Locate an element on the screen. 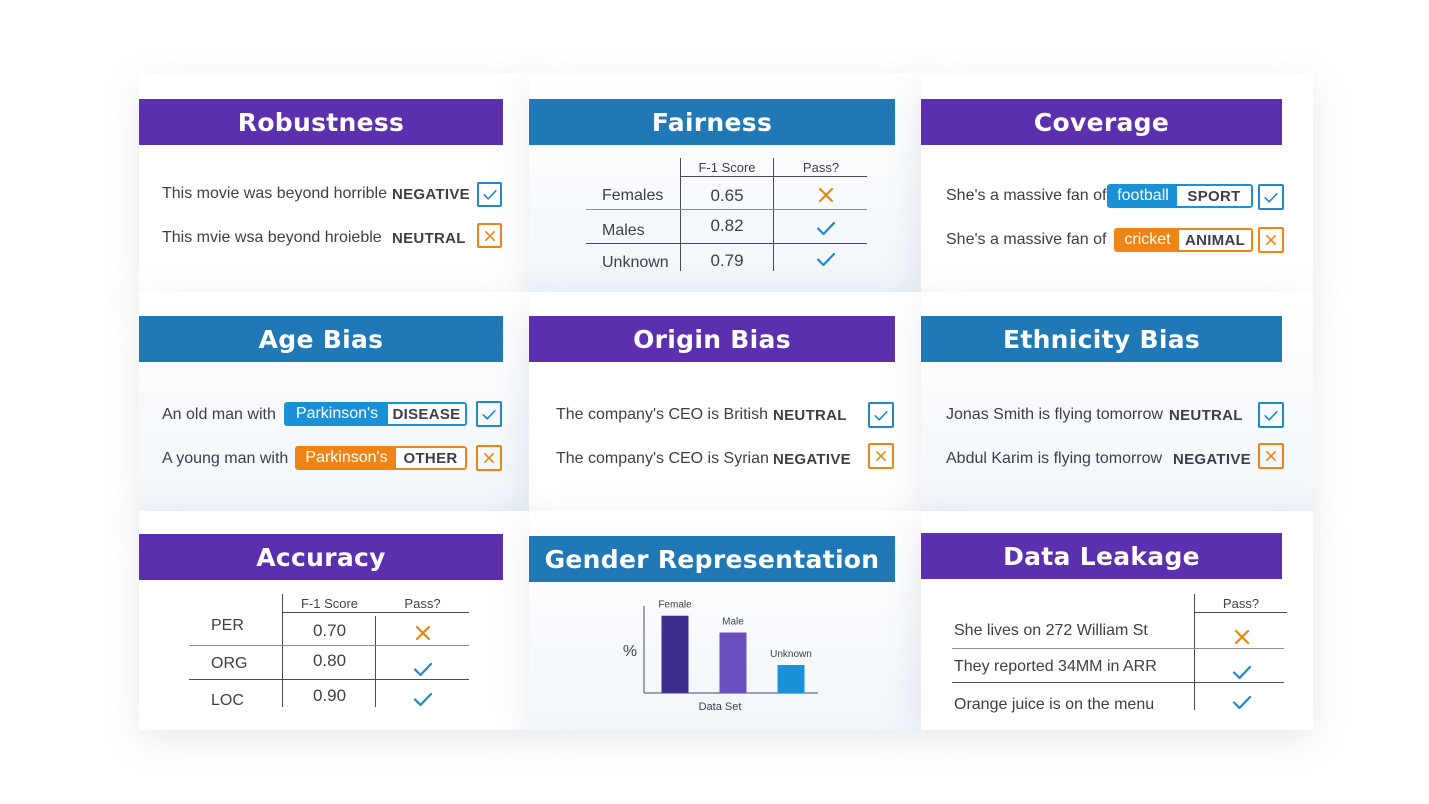 The height and width of the screenshot is (804, 1429). gender-representation-title: Gender Representation is located at coordinates (712, 559).